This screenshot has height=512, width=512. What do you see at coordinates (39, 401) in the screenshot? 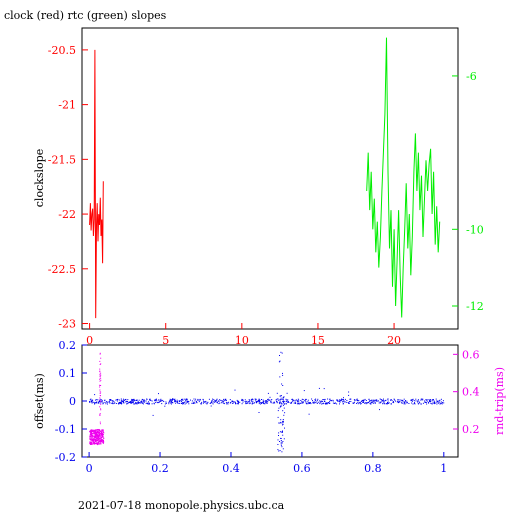
I see `offset-y-axis-label: offset(ms)` at bounding box center [39, 401].